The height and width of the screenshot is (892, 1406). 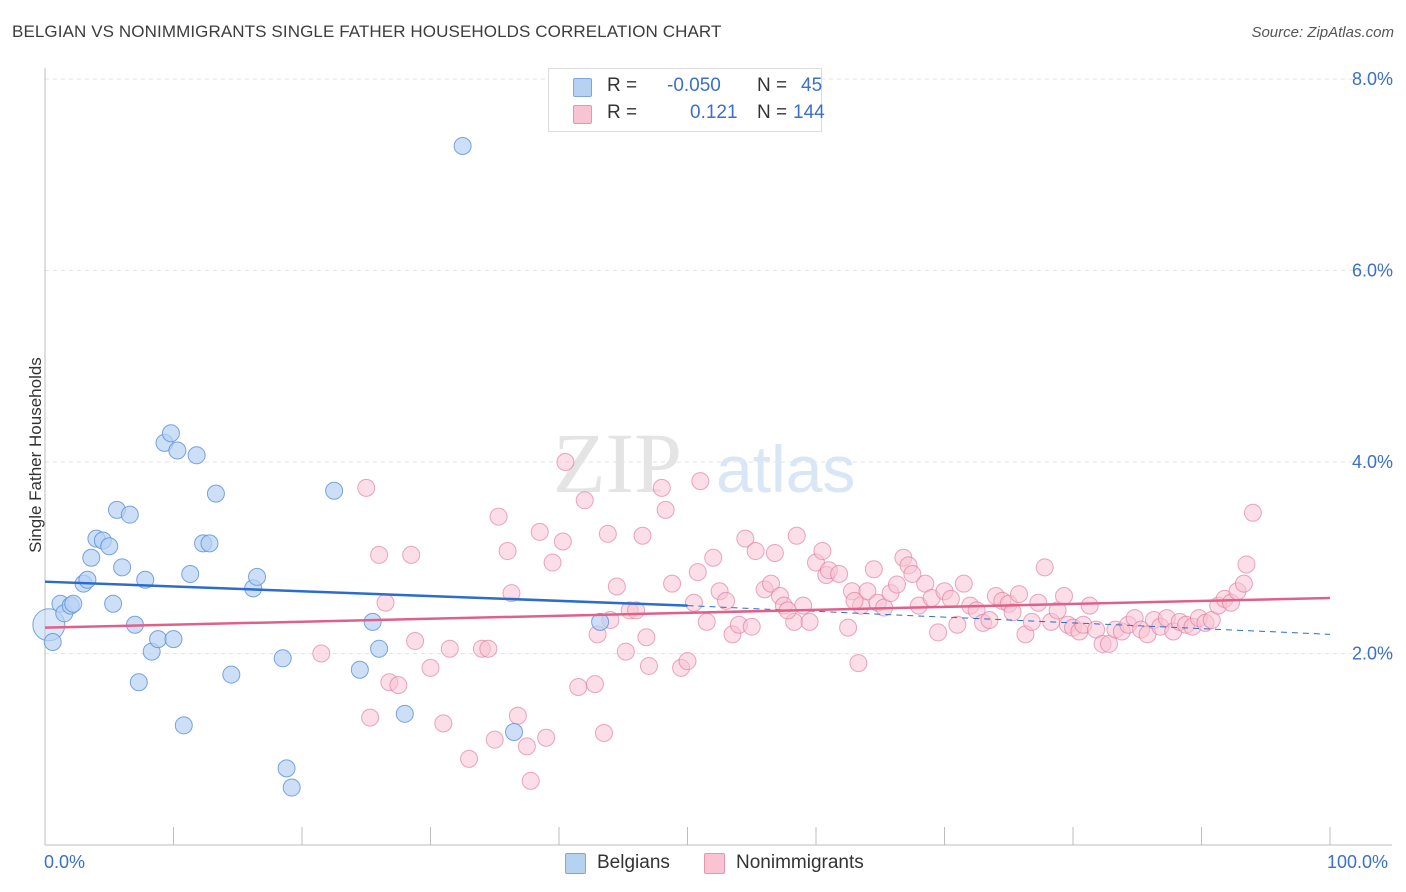 I want to click on watermark-atlas: atlas, so click(x=785, y=469).